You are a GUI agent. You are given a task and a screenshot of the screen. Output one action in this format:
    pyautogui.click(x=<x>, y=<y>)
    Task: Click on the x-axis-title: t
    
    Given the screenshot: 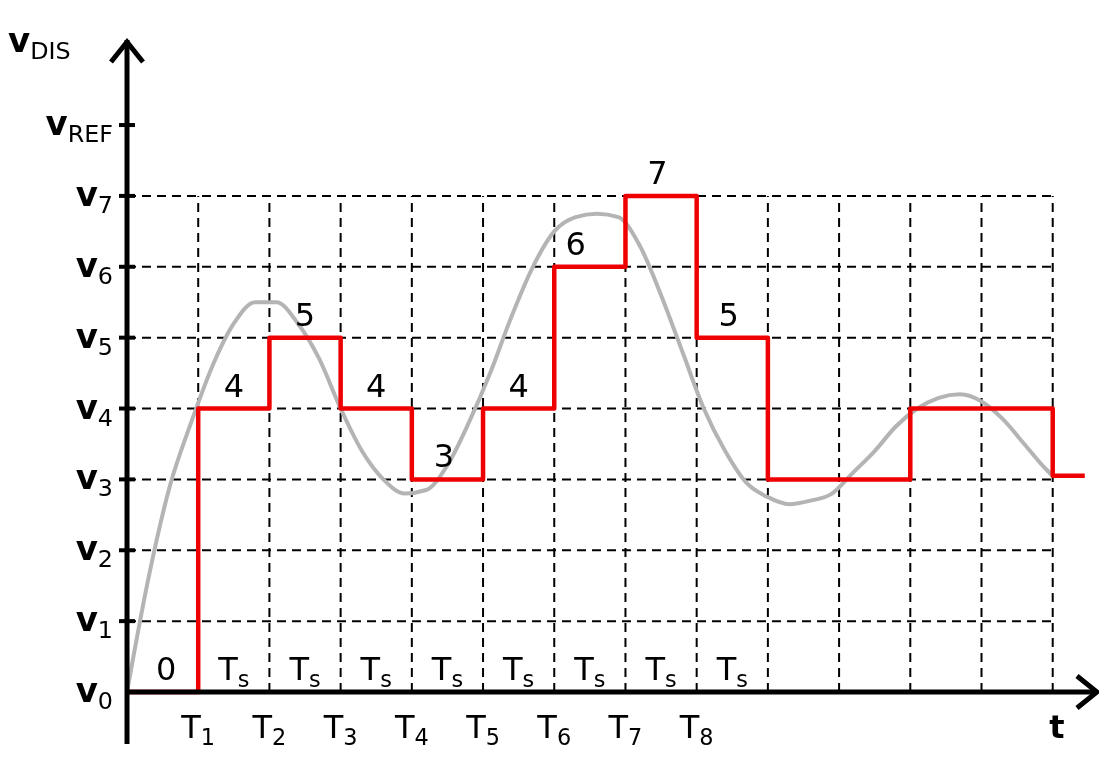 What is the action you would take?
    pyautogui.click(x=1057, y=727)
    